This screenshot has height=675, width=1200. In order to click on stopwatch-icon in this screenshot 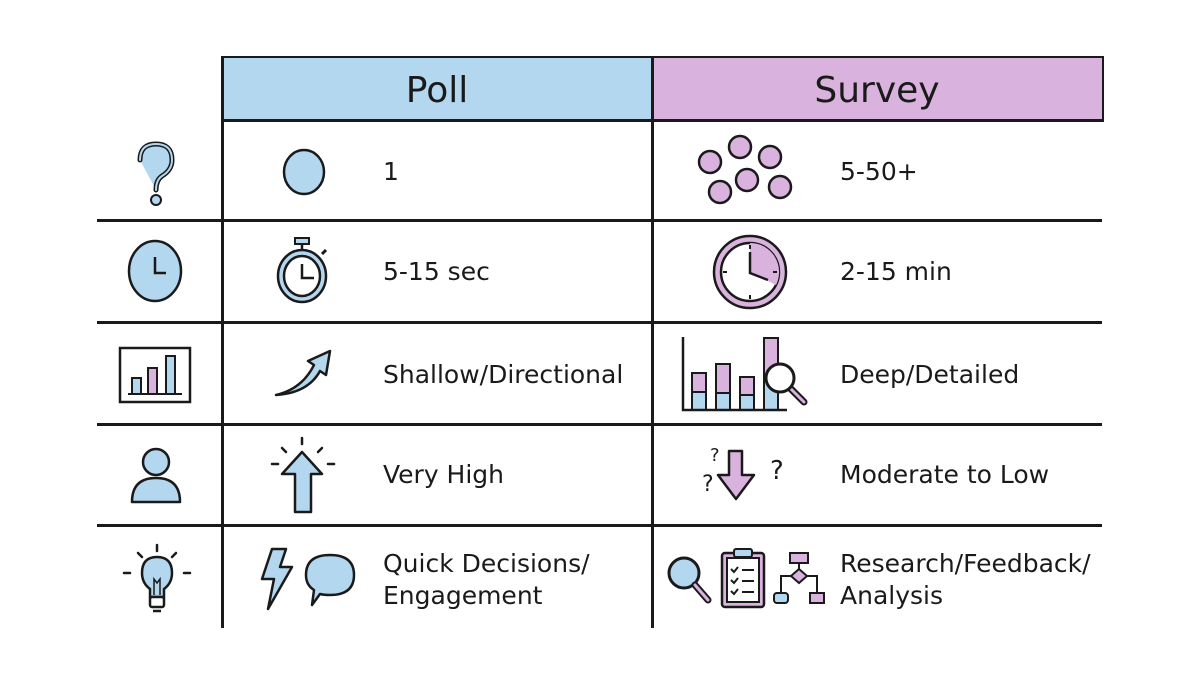, I will do `click(302, 270)`.